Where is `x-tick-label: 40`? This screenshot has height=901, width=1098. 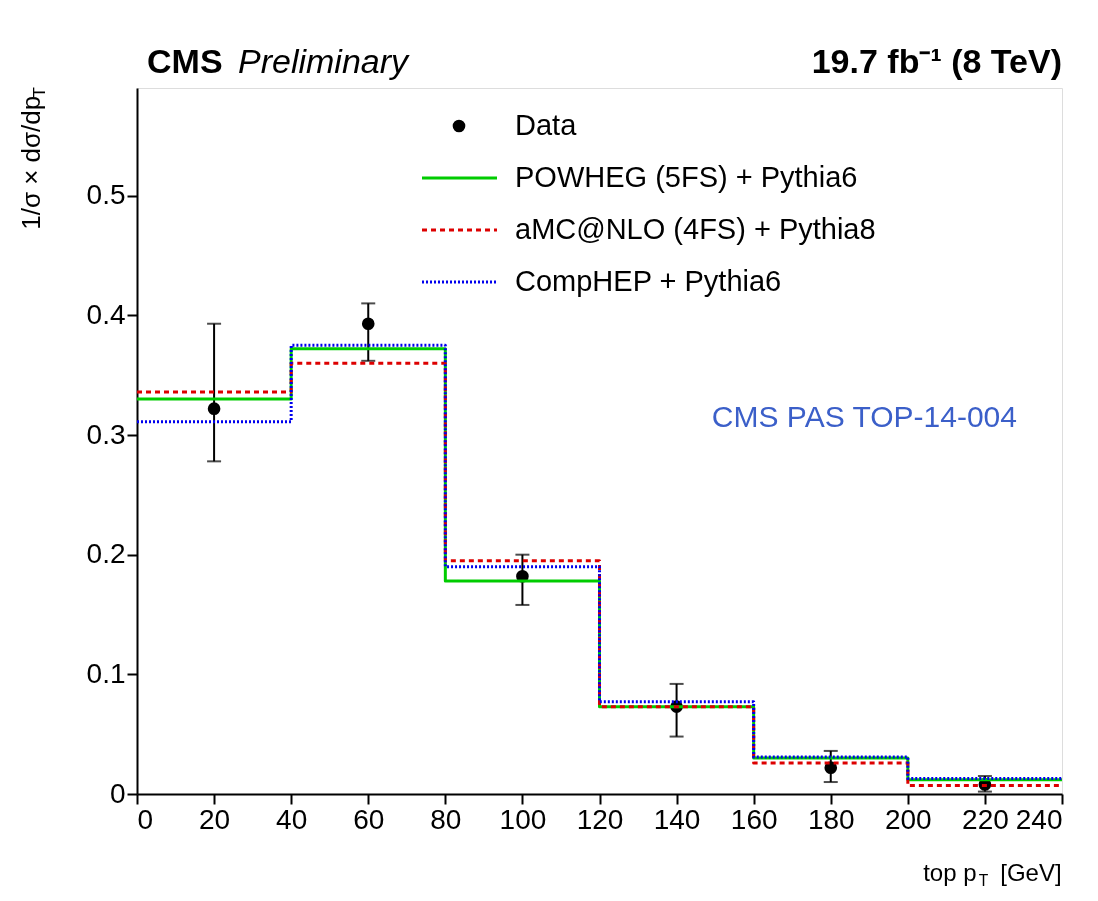
x-tick-label: 40 is located at coordinates (292, 819).